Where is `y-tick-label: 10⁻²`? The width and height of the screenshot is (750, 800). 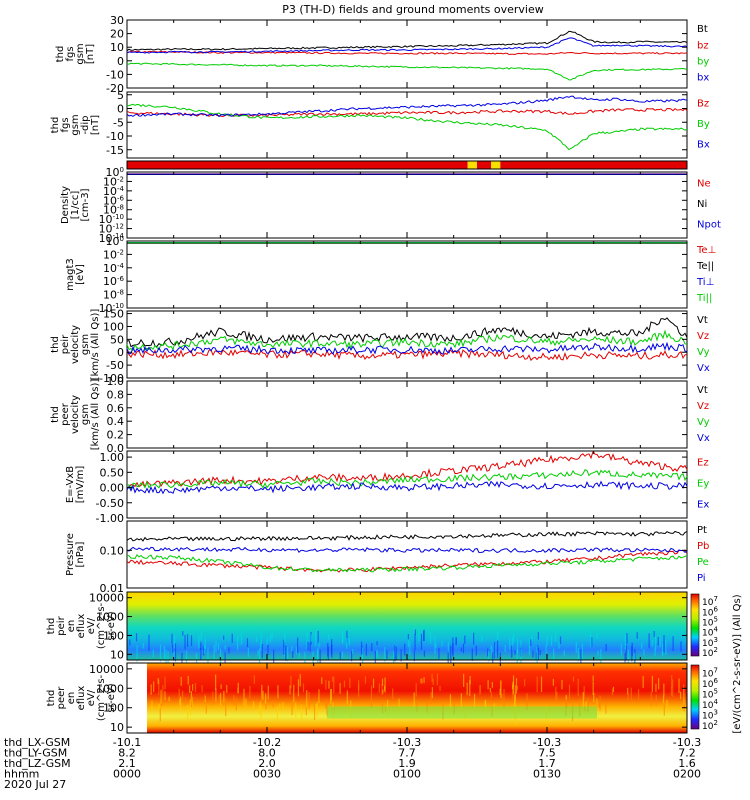
y-tick-label: 10⁻² is located at coordinates (113, 181).